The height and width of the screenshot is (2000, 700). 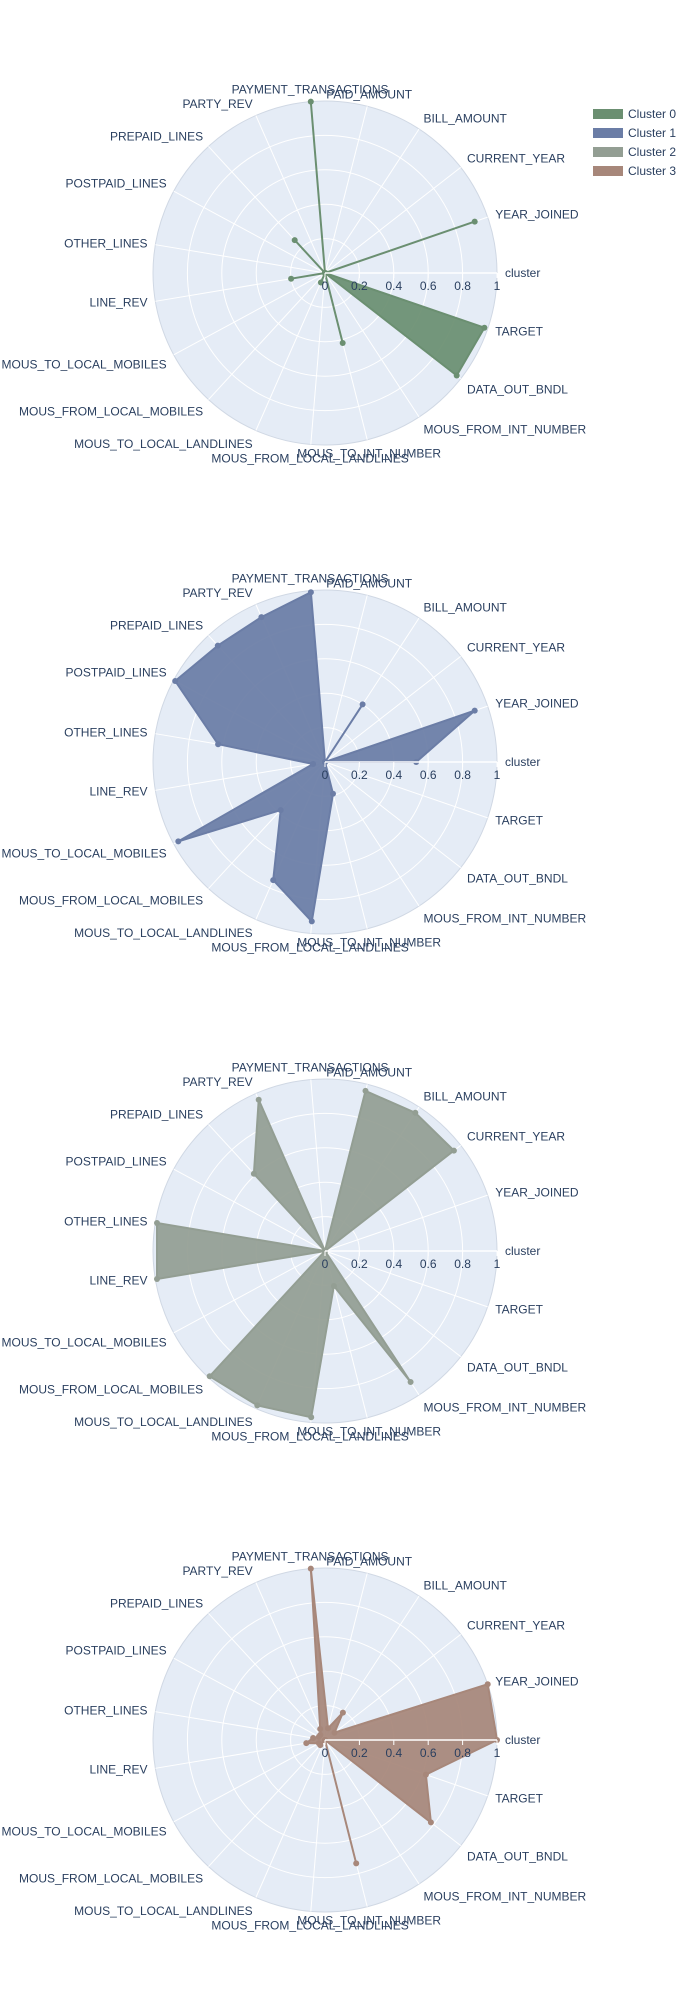 What do you see at coordinates (116, 1650) in the screenshot?
I see `theta-label-postpaid-lines: POSTPAID_LINES` at bounding box center [116, 1650].